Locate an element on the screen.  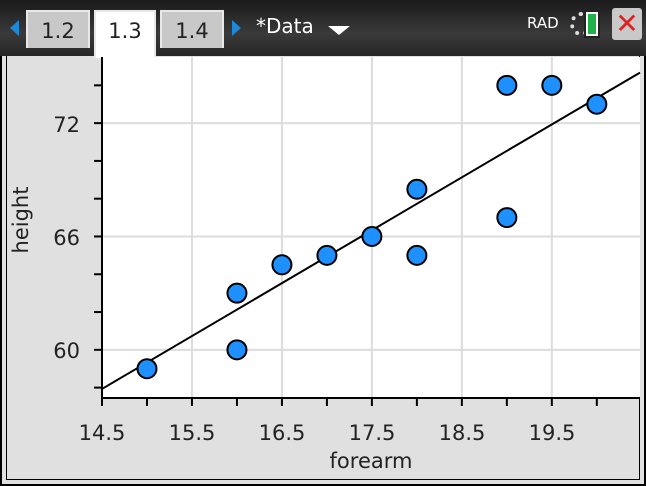
y-tick-label: 60 is located at coordinates (66, 351).